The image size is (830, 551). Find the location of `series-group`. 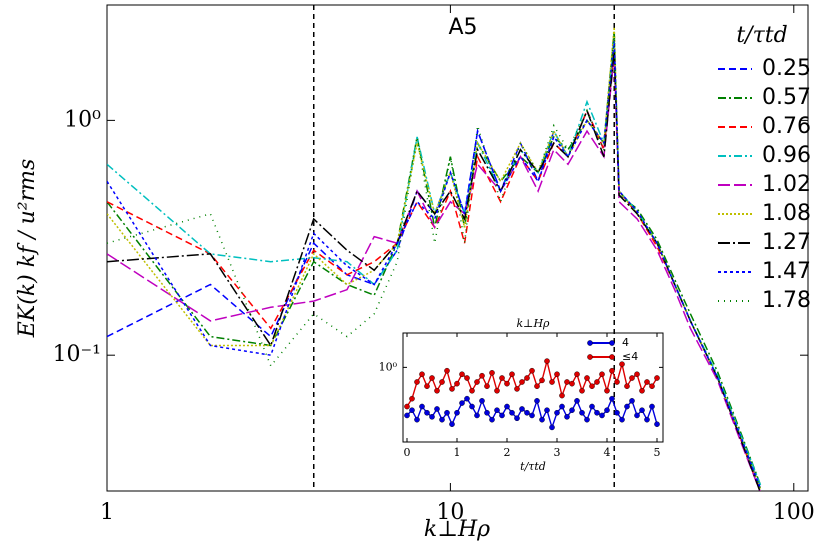

series-group is located at coordinates (532, 394).